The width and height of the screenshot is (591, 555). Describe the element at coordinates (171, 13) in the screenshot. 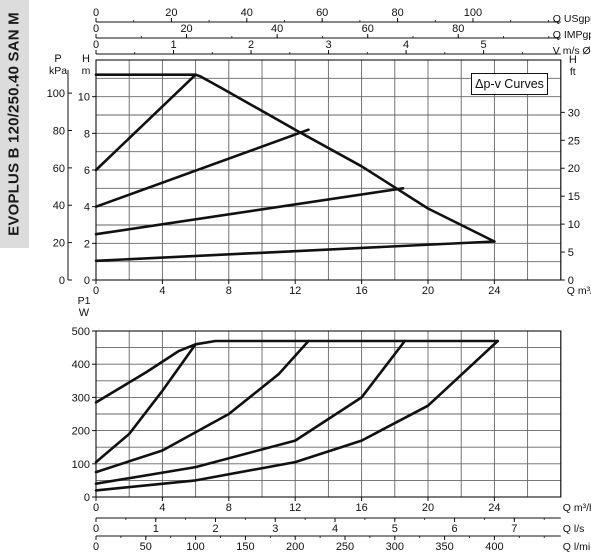

I see `usgpm-axis-tick-label: 20` at that location.